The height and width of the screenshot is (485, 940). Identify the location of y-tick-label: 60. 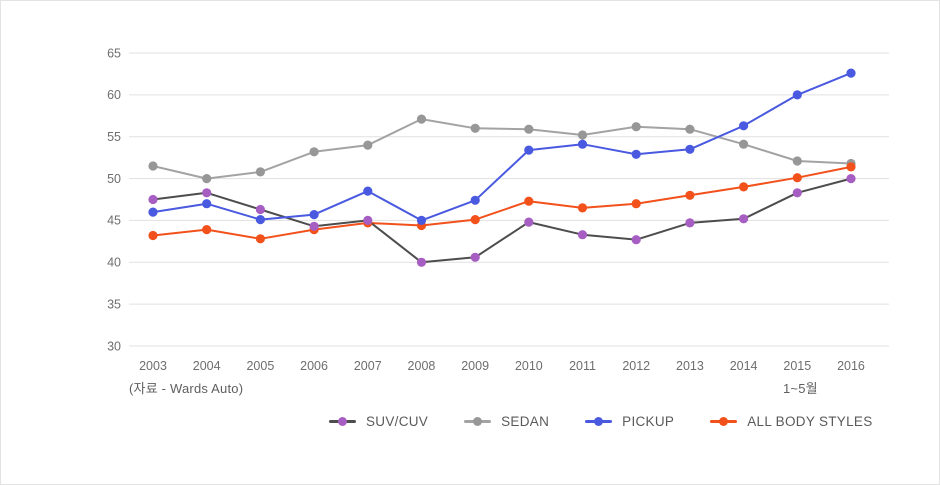
(114, 95).